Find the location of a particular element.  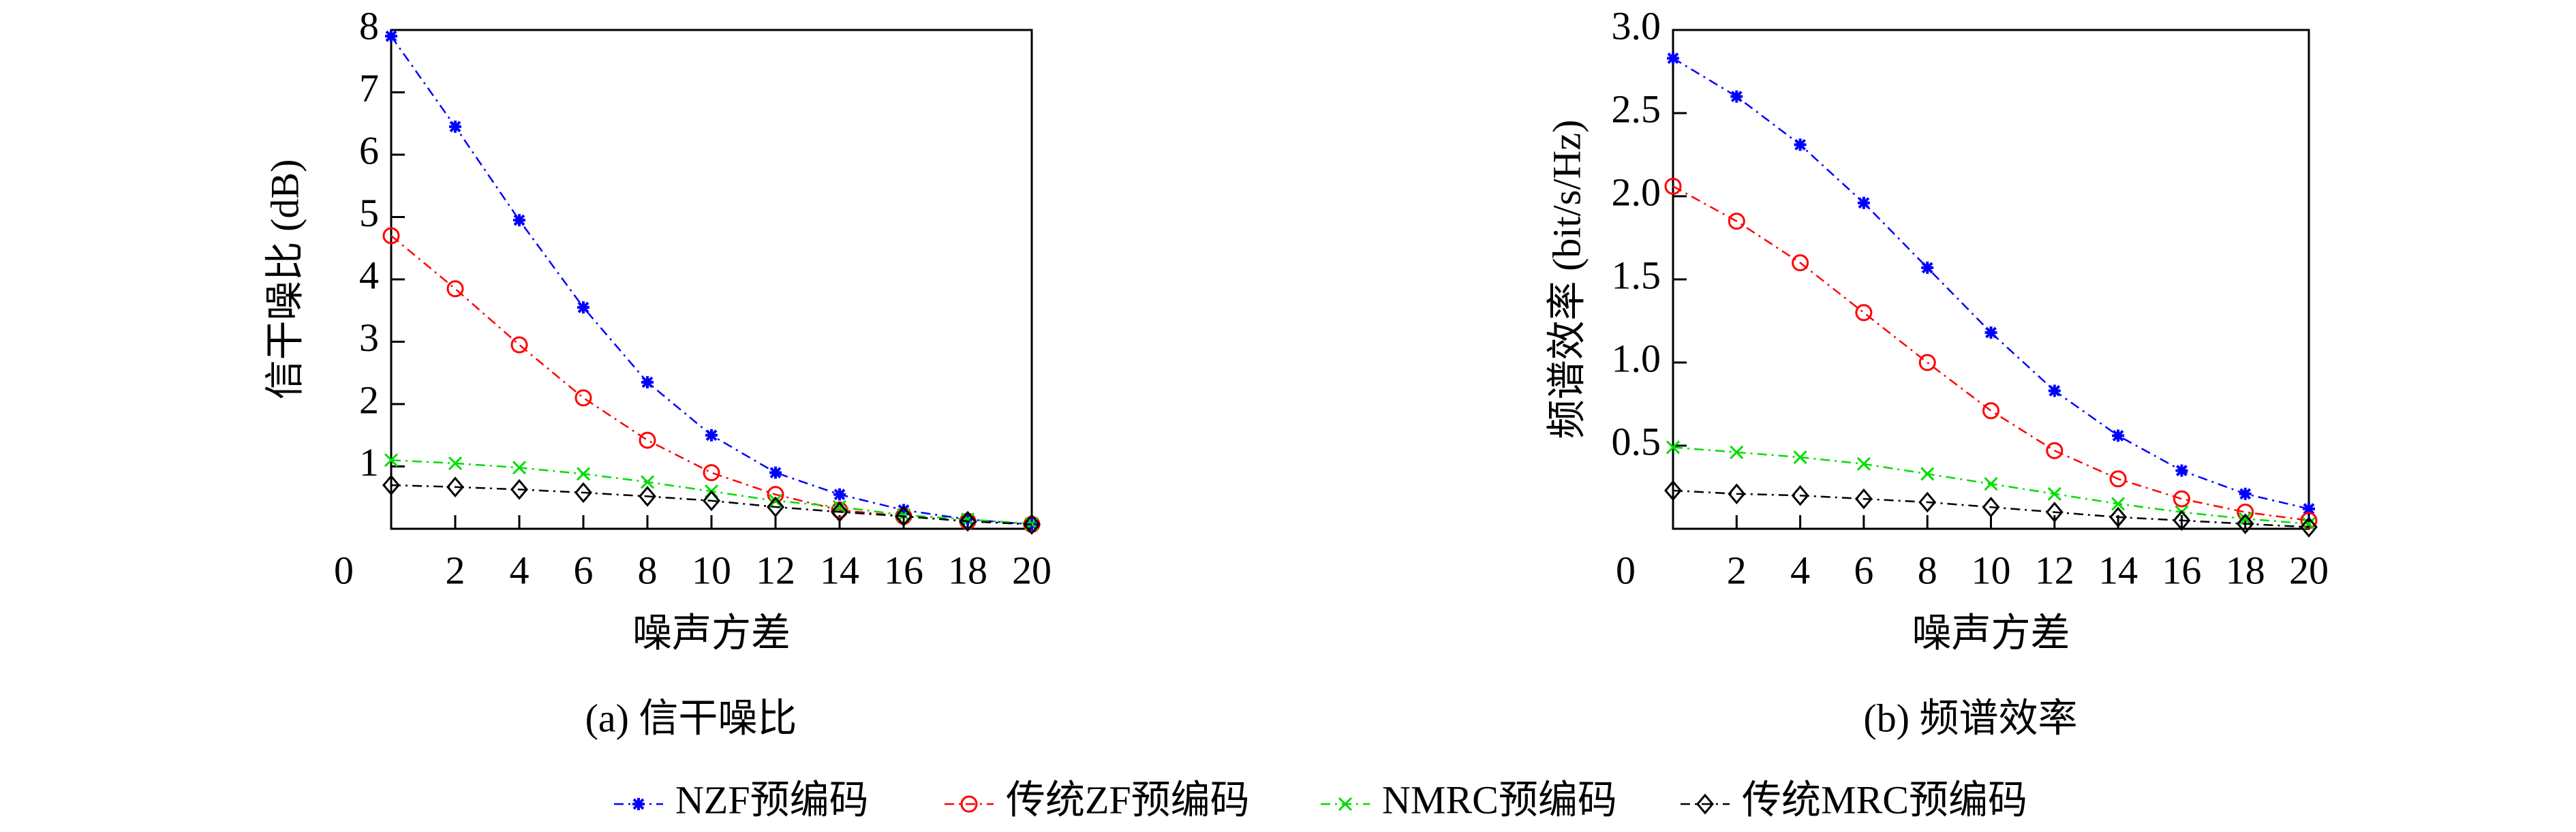

y-tick-label: 0 is located at coordinates (344, 570).